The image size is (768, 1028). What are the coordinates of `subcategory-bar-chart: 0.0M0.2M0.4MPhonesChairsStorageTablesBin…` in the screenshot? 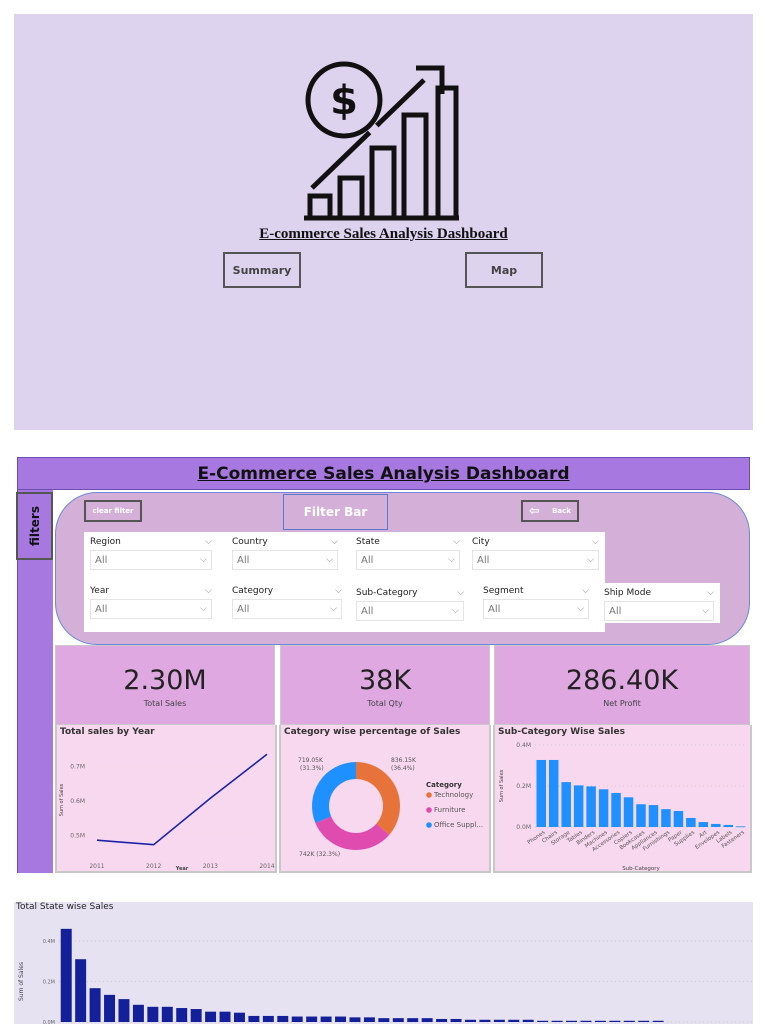 It's located at (623, 807).